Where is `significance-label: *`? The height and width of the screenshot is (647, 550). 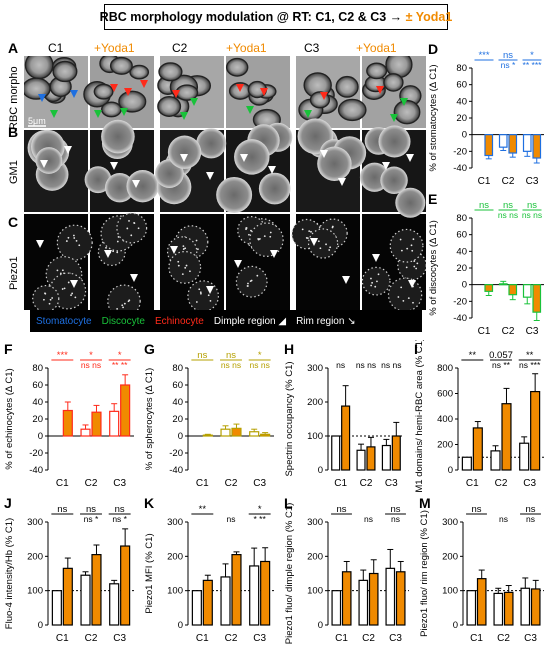 significance-label: * is located at coordinates (260, 509).